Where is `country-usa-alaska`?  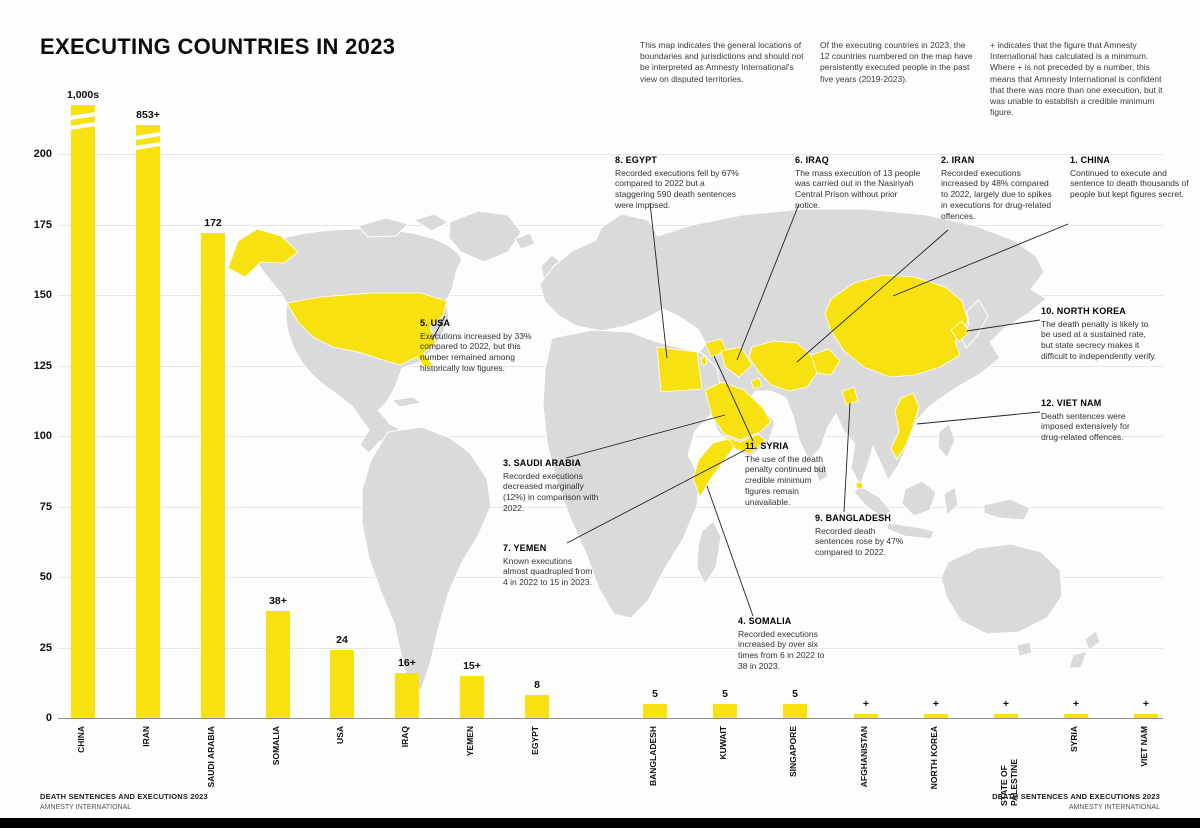 country-usa-alaska is located at coordinates (263, 253).